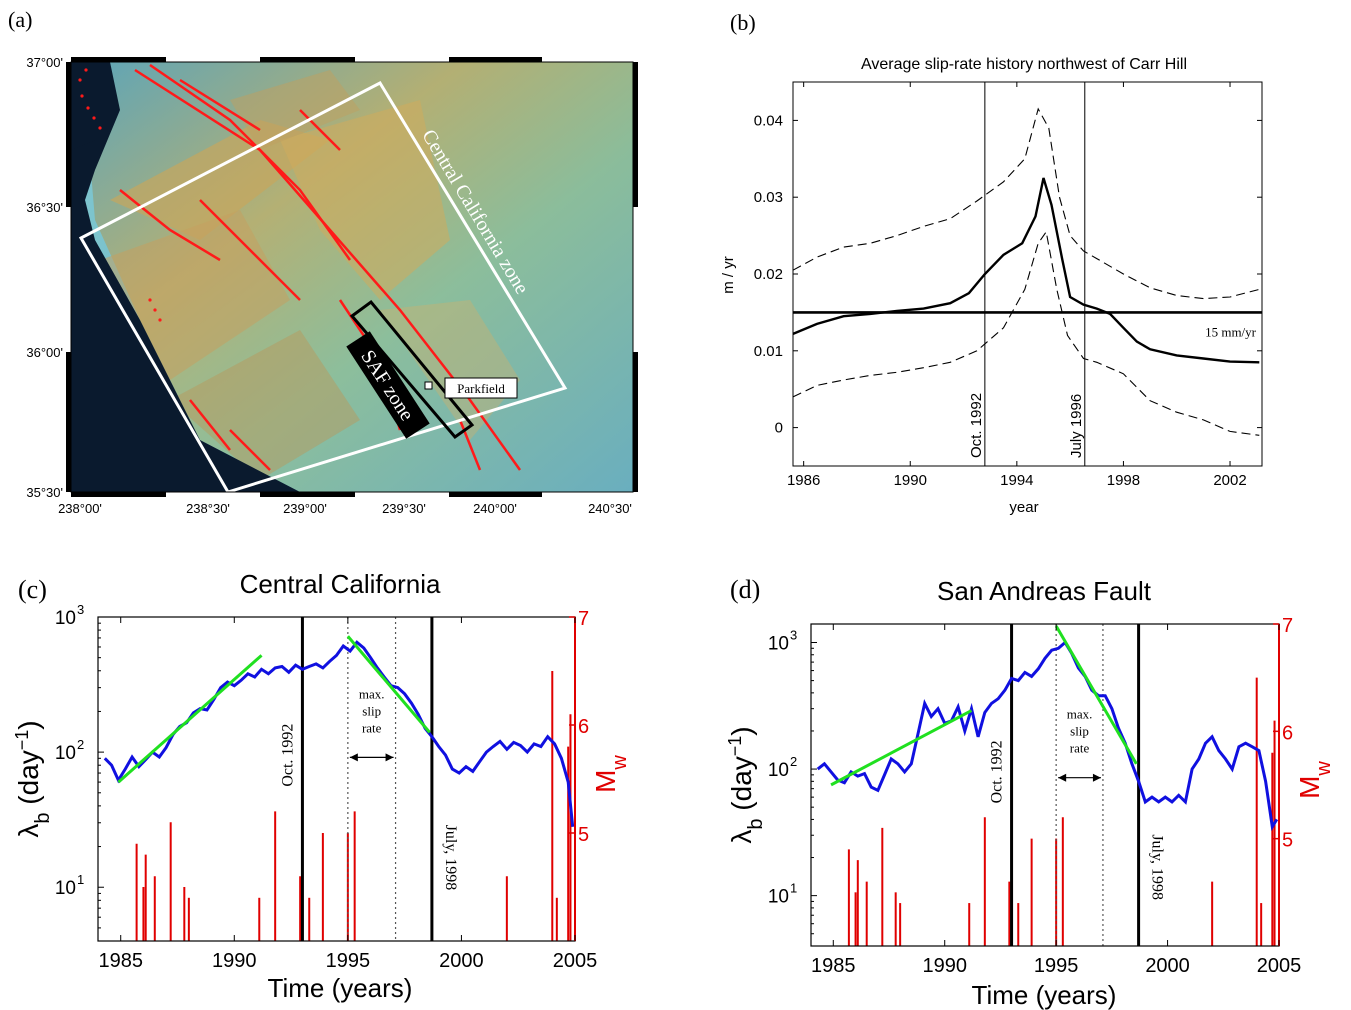 Image resolution: width=1351 pixels, height=1010 pixels. Describe the element at coordinates (44, 277) in the screenshot. I see `lat-tick-labels: 37°00' 36°30' 36°00' 35°30'` at that location.